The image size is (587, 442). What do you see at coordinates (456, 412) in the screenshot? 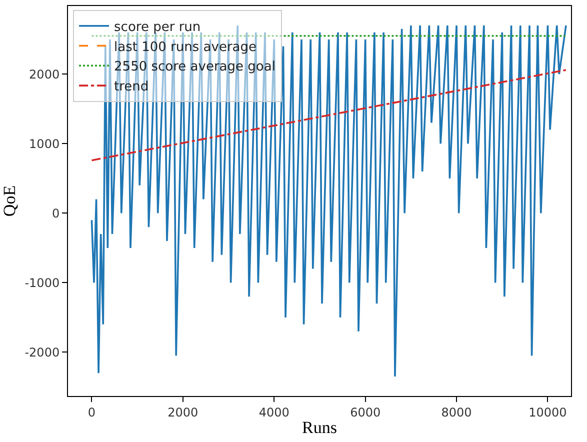
I see `x-tick-label: 8000` at bounding box center [456, 412].